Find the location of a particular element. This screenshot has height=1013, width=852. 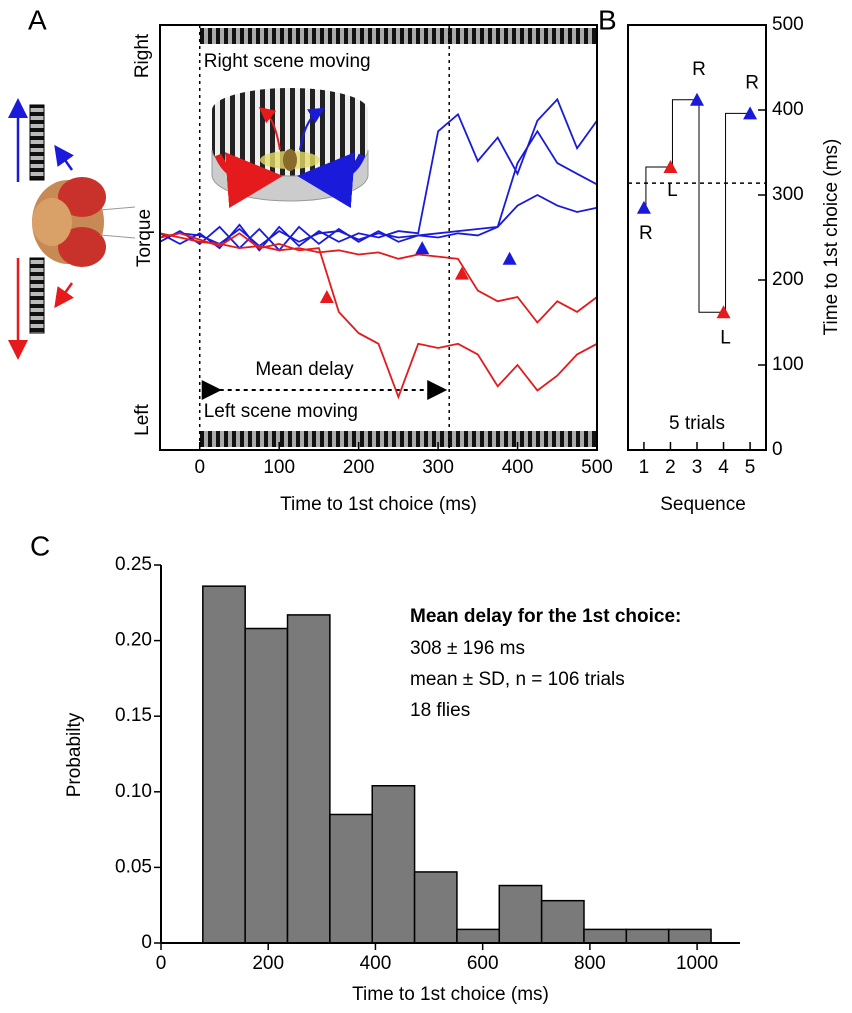

x-tick-label: 1000 is located at coordinates (697, 963).